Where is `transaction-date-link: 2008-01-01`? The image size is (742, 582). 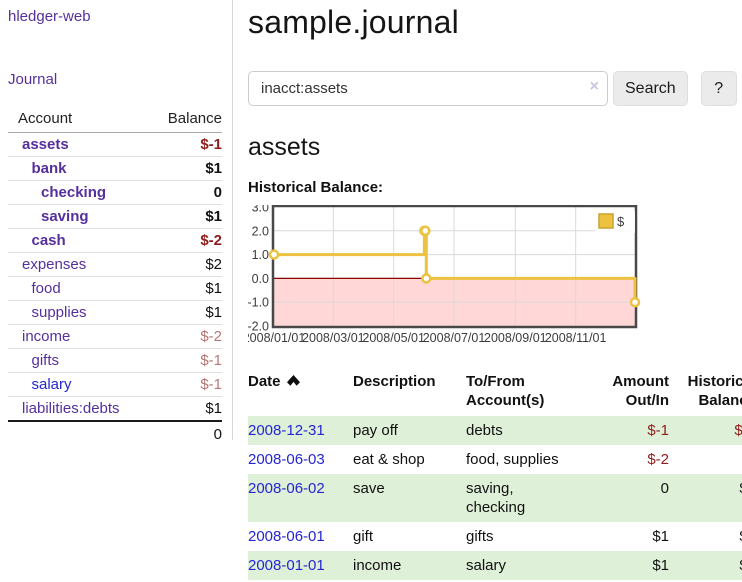 transaction-date-link: 2008-01-01 is located at coordinates (286, 565).